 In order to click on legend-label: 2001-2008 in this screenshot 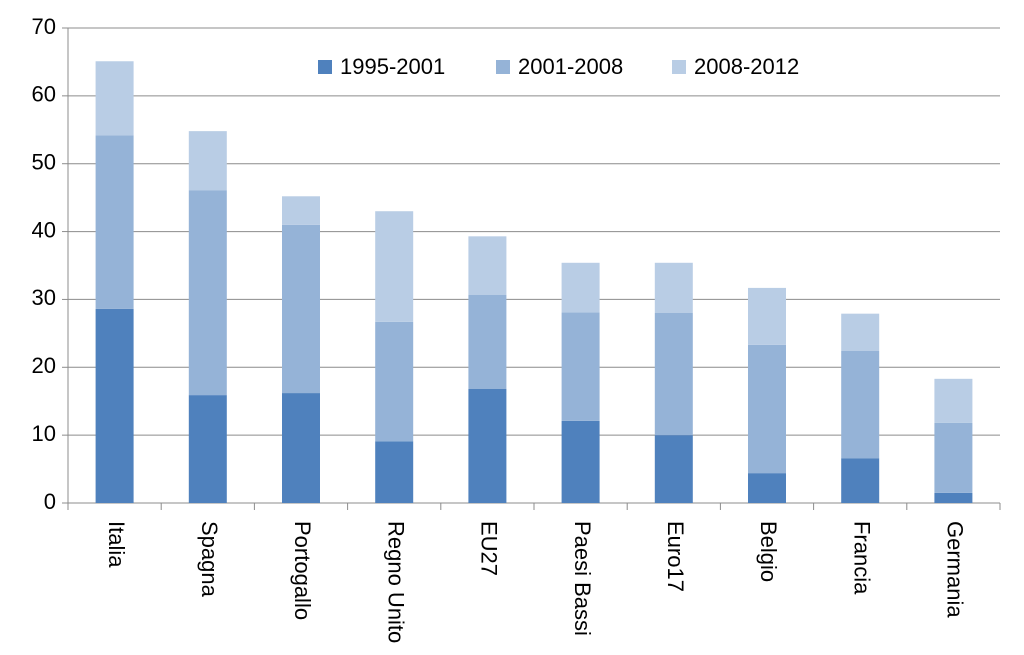, I will do `click(570, 66)`.